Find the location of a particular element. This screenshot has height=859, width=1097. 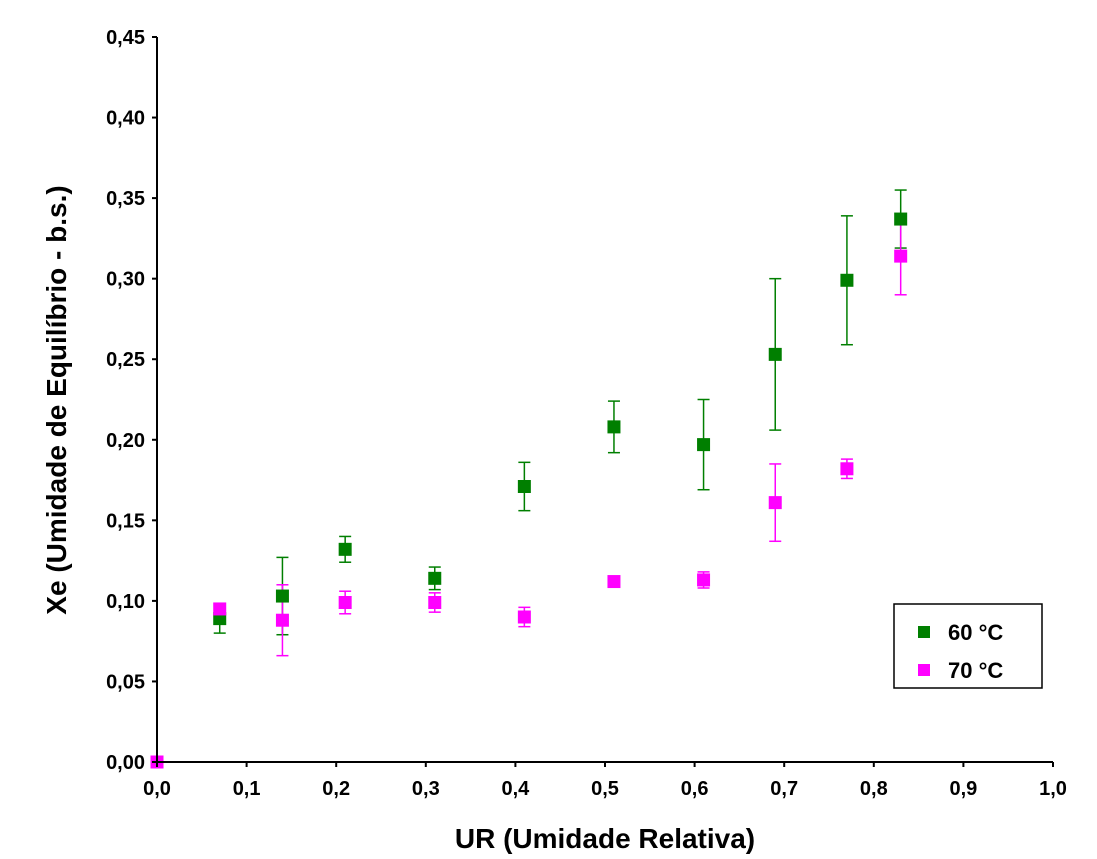

x-tick-label: 0,9 is located at coordinates (963, 789).